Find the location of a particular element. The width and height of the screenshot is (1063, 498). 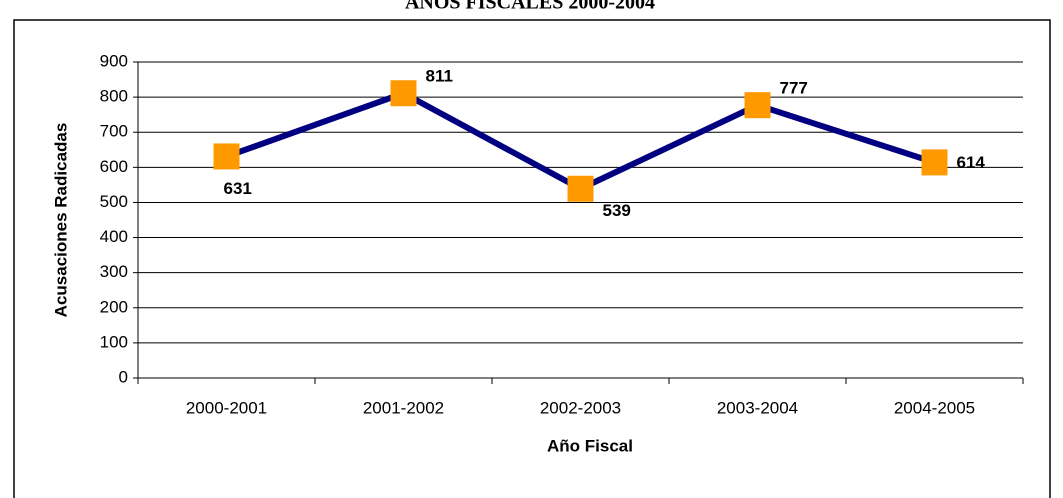

y-tick-label: 500 is located at coordinates (114, 201).